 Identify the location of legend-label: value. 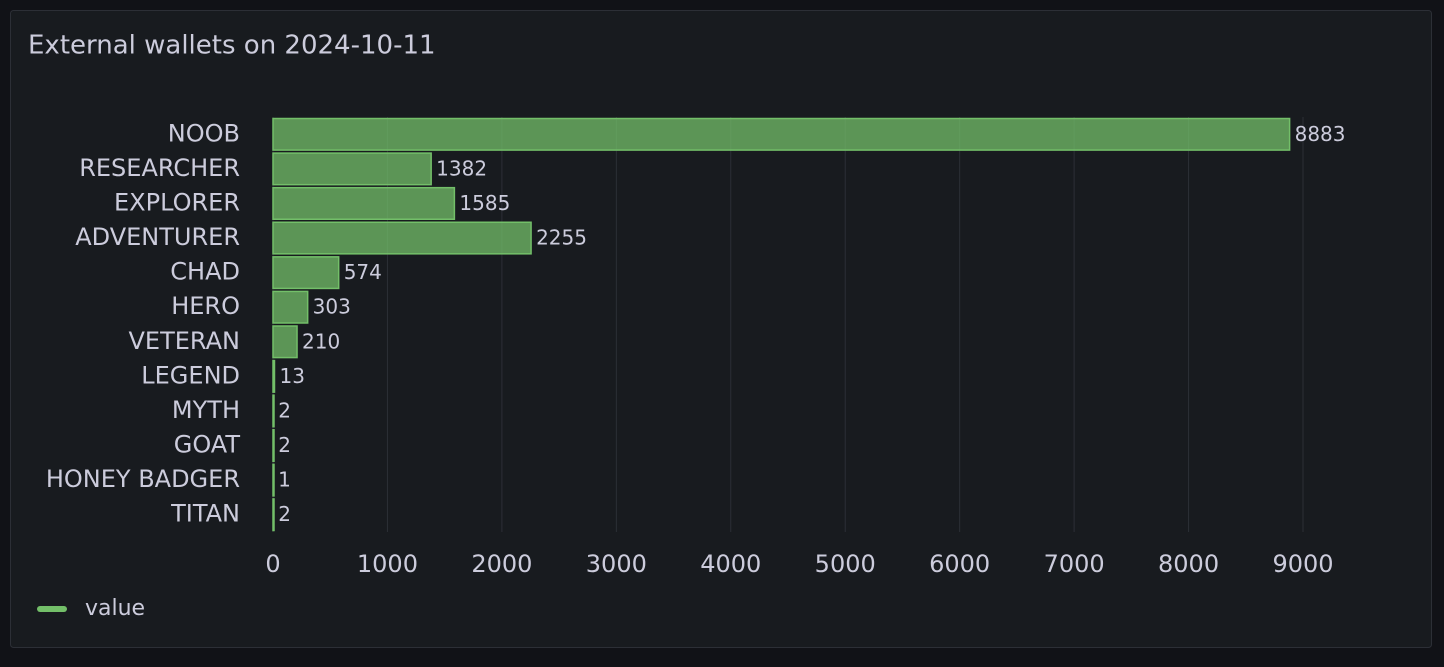
(115, 608).